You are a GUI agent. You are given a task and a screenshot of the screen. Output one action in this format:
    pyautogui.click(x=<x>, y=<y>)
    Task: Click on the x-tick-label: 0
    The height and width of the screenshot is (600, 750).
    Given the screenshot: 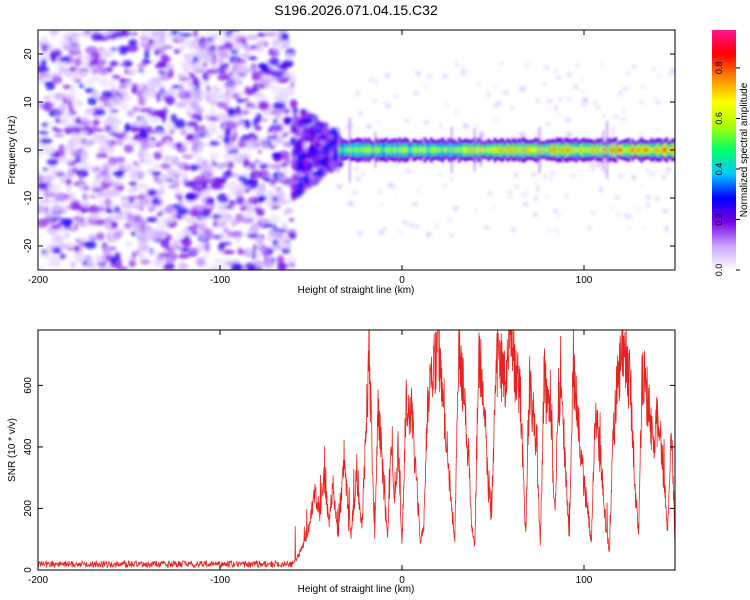 What is the action you would take?
    pyautogui.click(x=402, y=580)
    